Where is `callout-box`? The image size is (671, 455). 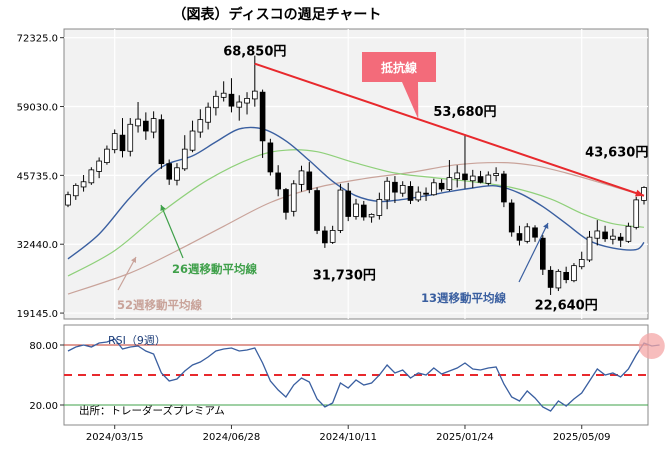
callout-box is located at coordinates (399, 67).